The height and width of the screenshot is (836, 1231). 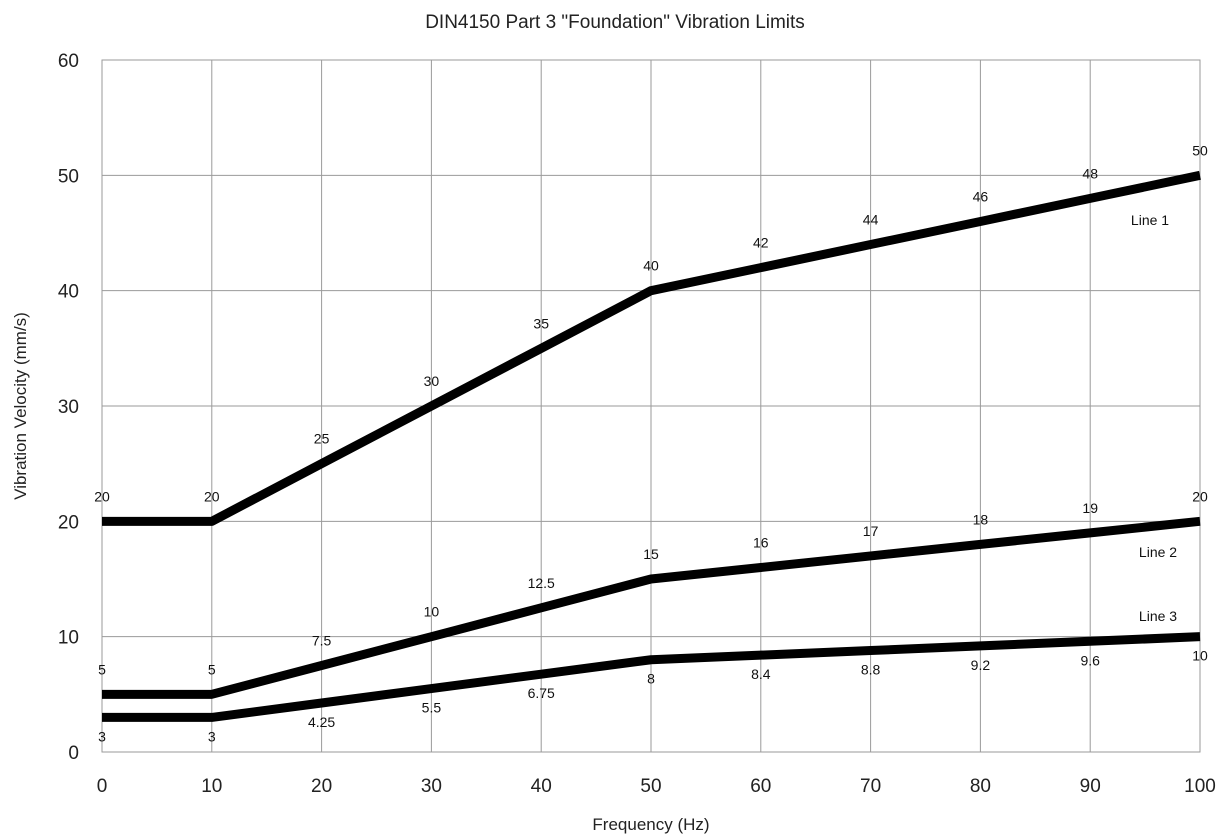 I want to click on x-tick-label: 20, so click(x=321, y=786).